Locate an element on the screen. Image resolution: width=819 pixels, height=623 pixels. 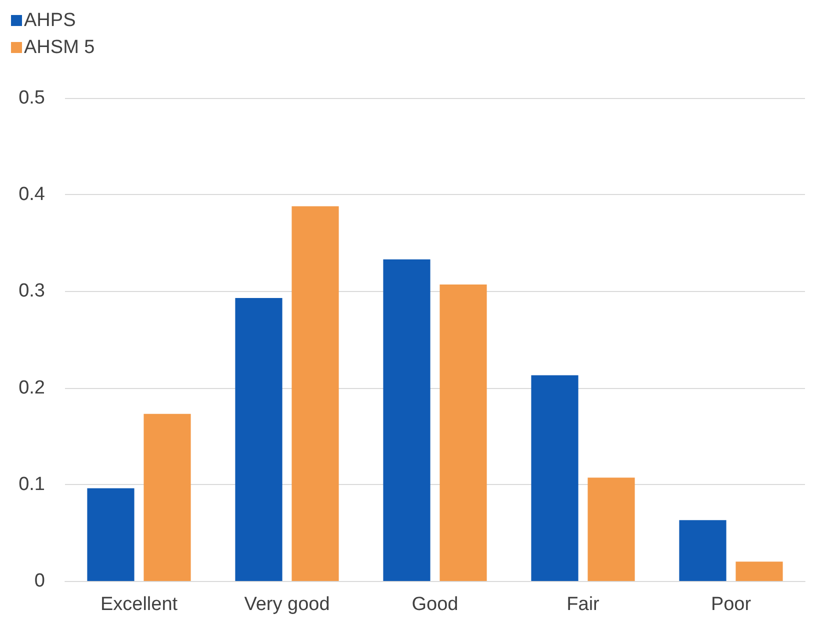
x-tick-label: Fair is located at coordinates (583, 604).